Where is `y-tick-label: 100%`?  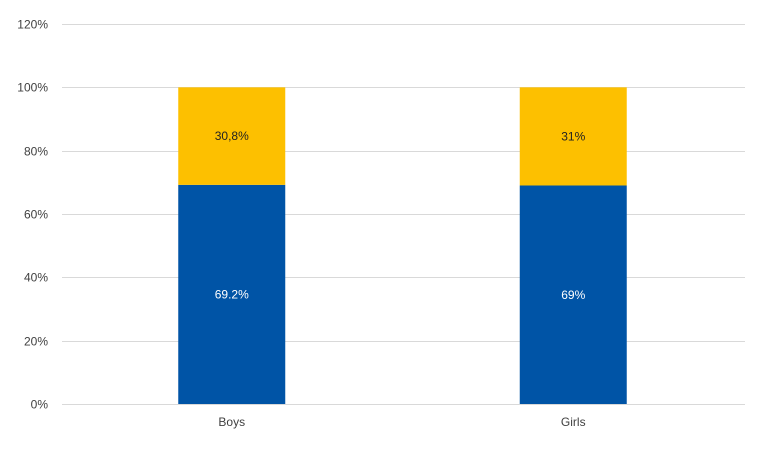 y-tick-label: 100% is located at coordinates (32, 88).